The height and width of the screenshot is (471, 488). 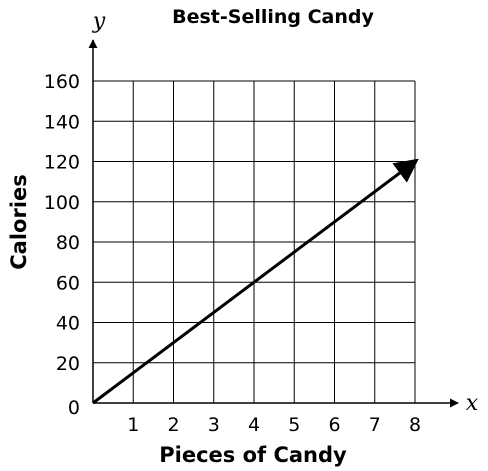 I want to click on x-tick-label: 4, so click(x=254, y=425).